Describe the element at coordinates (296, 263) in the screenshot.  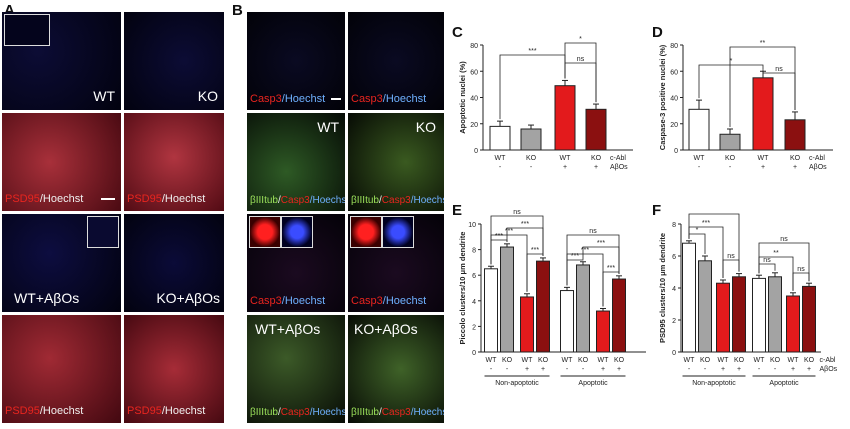
I see `micrograph-b-wt-abos-casp3: Casp3/Hoechst` at that location.